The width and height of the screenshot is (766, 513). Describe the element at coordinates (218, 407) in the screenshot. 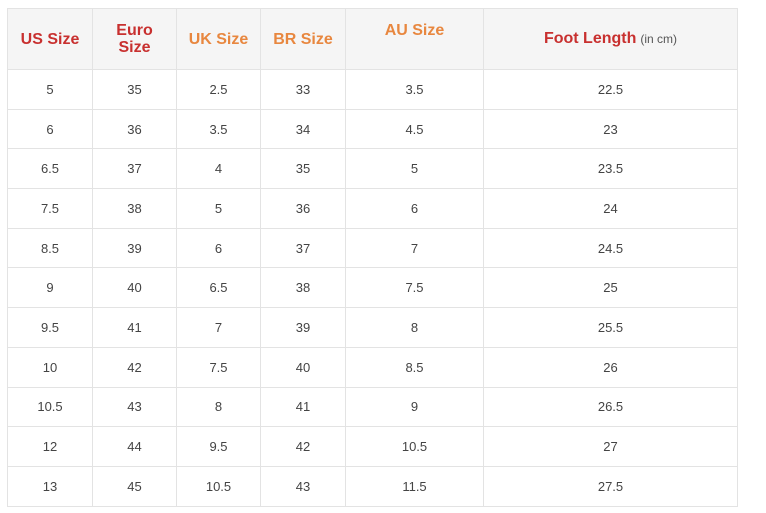

I see `cell-uk-size: 8` at that location.